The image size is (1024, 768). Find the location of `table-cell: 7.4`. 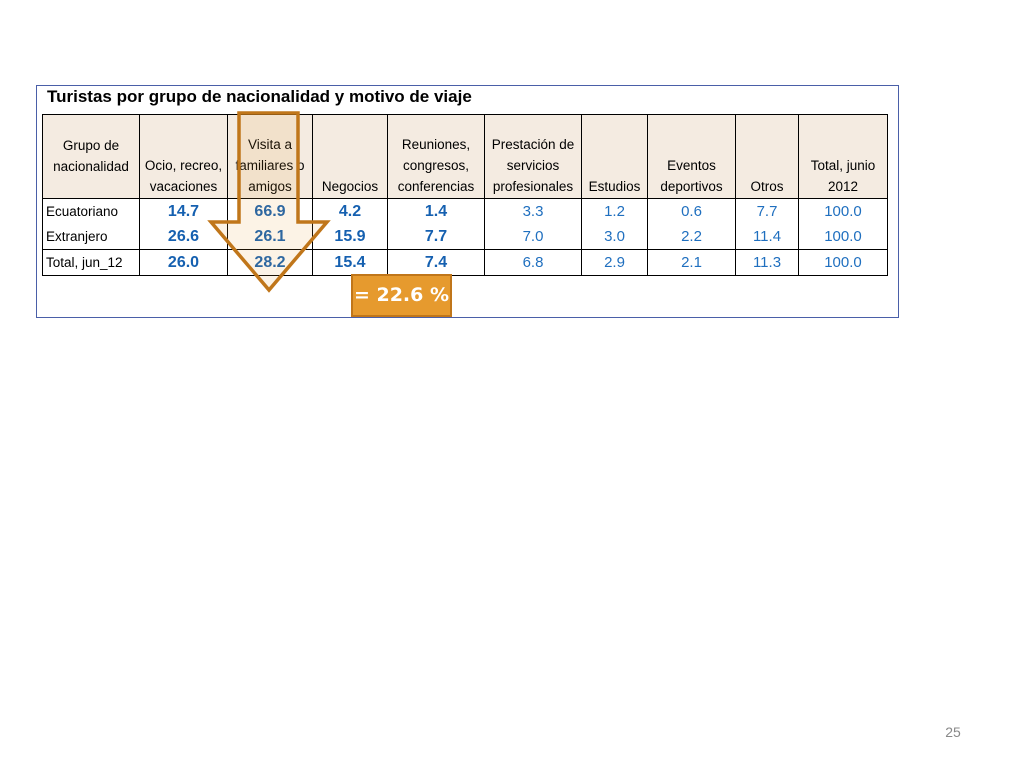

table-cell: 7.4 is located at coordinates (436, 262).